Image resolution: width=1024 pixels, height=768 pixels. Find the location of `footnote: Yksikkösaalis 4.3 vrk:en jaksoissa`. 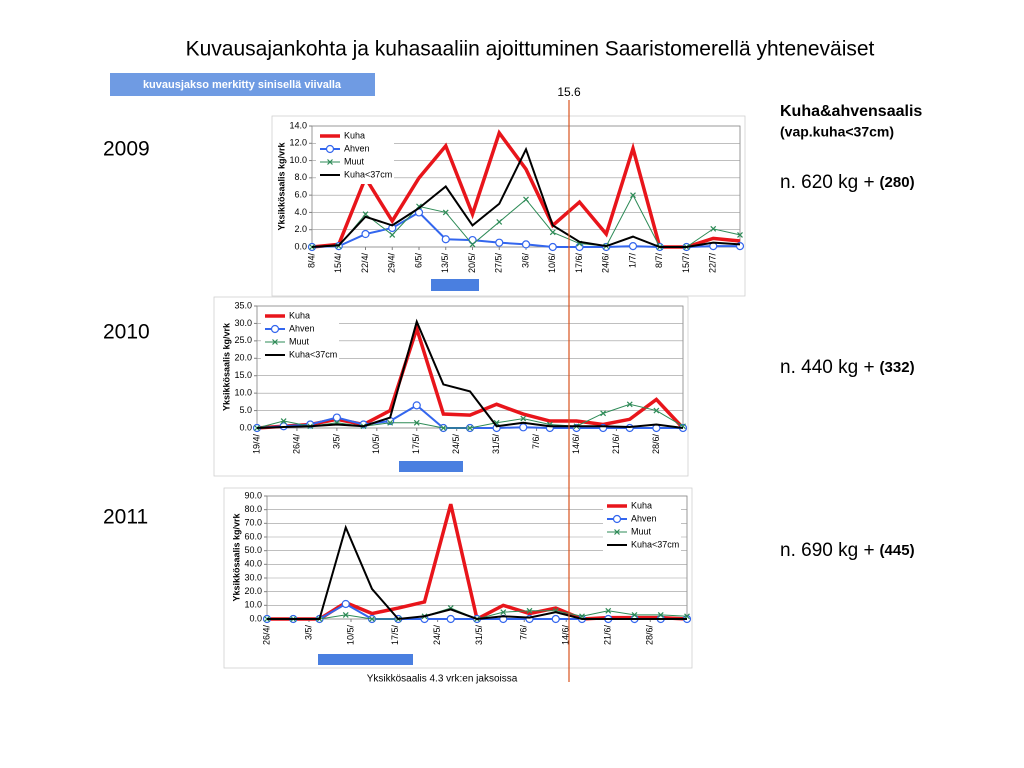

footnote: Yksikkösaalis 4.3 vrk:en jaksoissa is located at coordinates (442, 679).